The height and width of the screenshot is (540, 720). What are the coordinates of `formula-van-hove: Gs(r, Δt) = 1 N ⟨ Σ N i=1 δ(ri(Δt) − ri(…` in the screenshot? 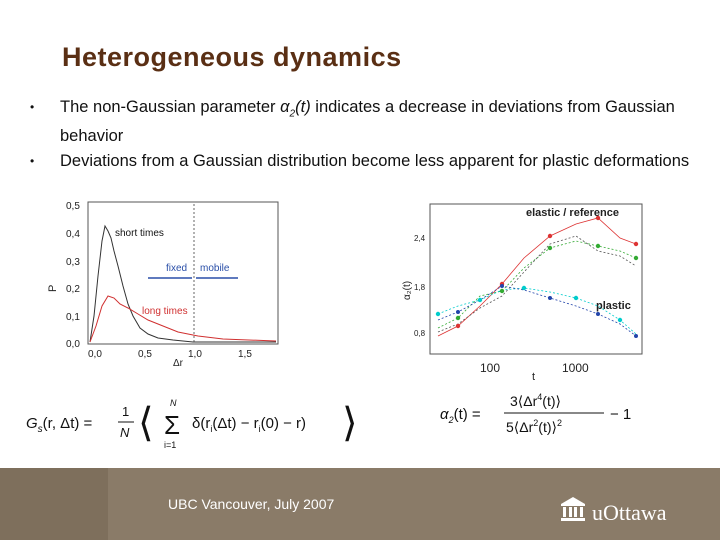 It's located at (192, 424).